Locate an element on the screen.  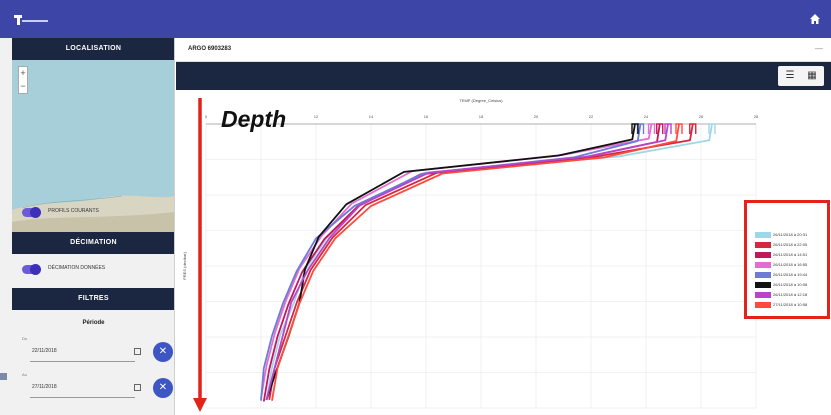
profile-toggle-row: PROFILS COURANTS is located at coordinates (93, 213).